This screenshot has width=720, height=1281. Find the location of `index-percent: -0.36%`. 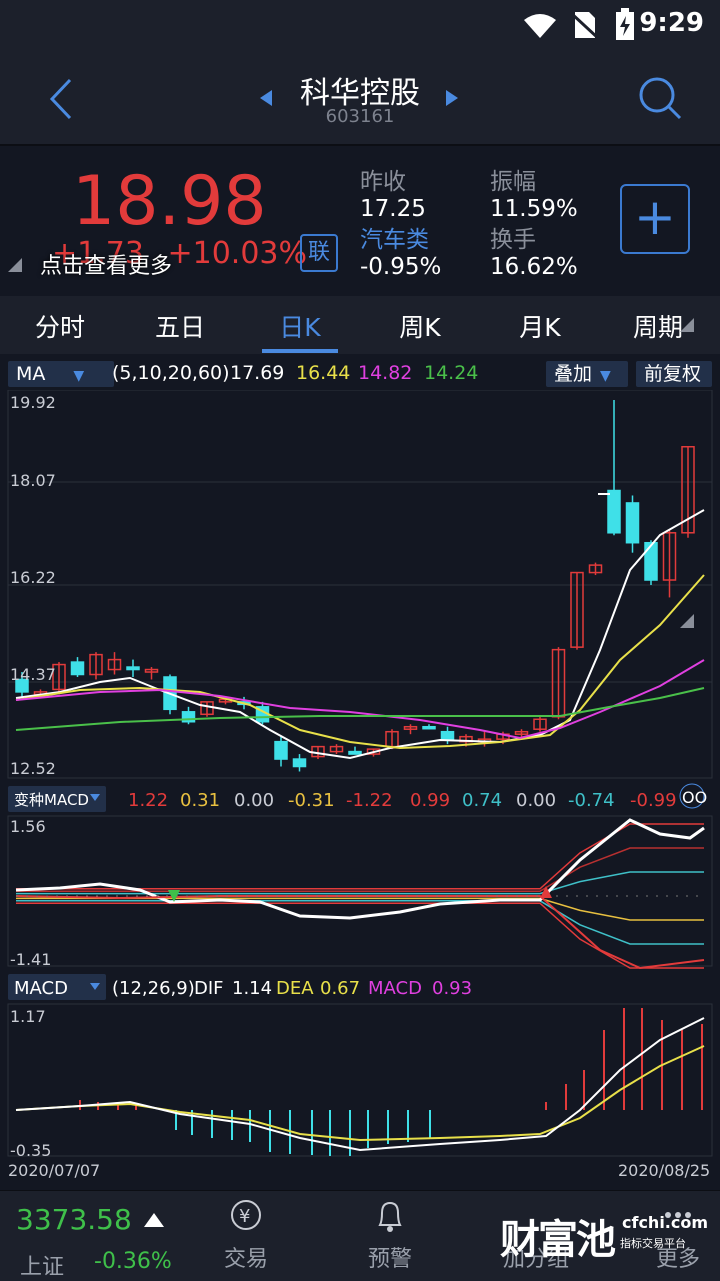

index-percent: -0.36% is located at coordinates (133, 1261).